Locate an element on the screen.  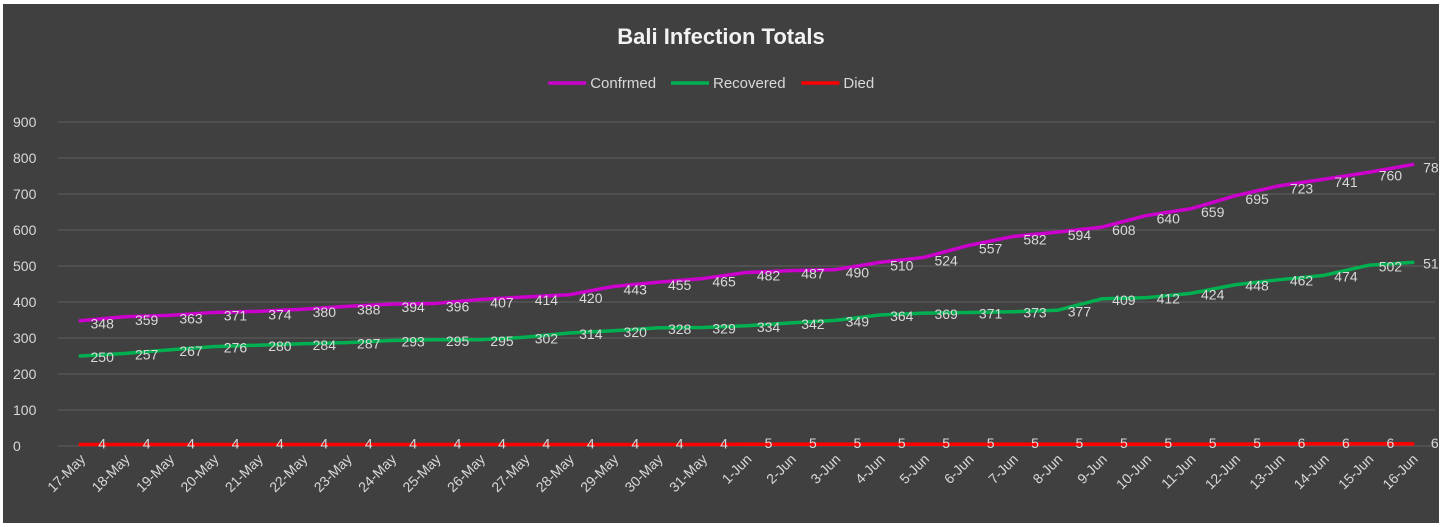
data-label-recovered: 474 is located at coordinates (1346, 276).